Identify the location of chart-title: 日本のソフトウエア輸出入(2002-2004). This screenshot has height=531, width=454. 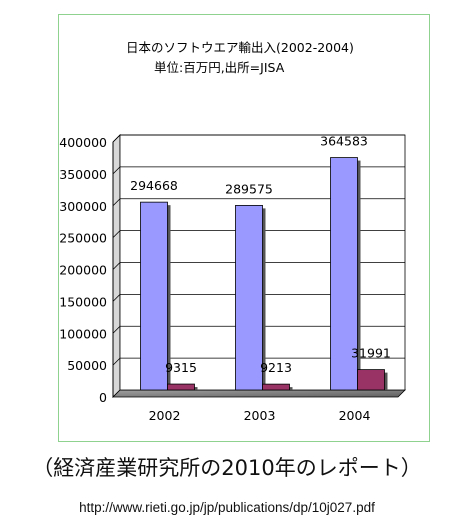
(240, 47).